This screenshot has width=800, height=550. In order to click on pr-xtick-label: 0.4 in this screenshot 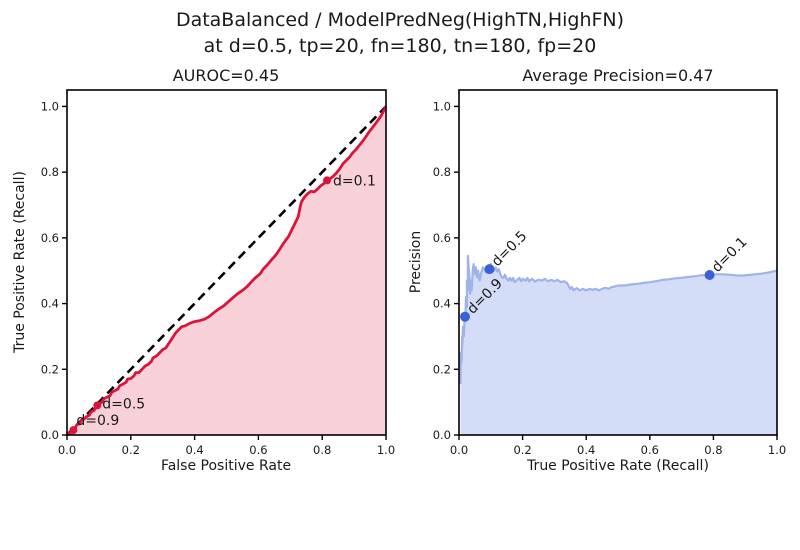, I will do `click(586, 450)`.